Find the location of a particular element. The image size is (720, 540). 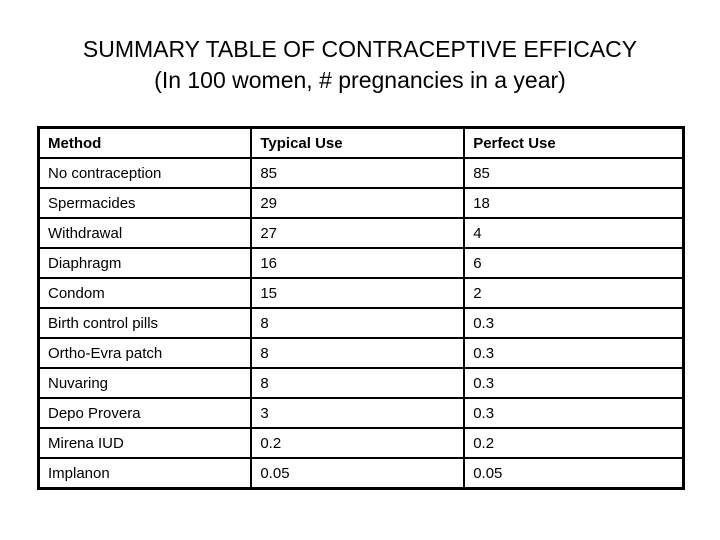

table-row: Implanon 0.05 0.05 is located at coordinates (361, 473).